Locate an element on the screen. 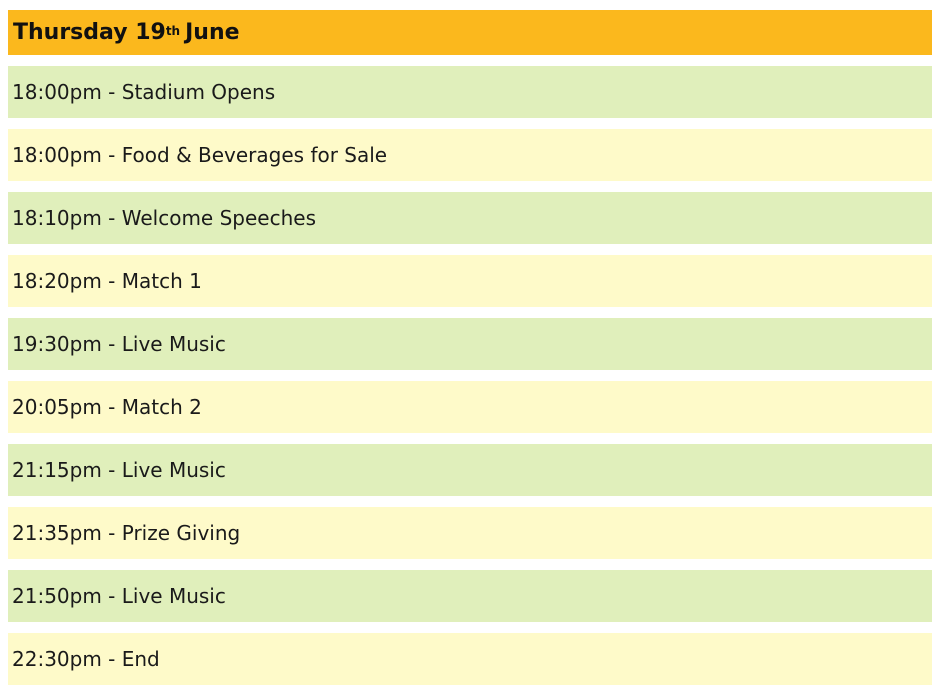 The height and width of the screenshot is (696, 940). event-text: 18:00pm - Food & Beverages for Sale is located at coordinates (200, 155).